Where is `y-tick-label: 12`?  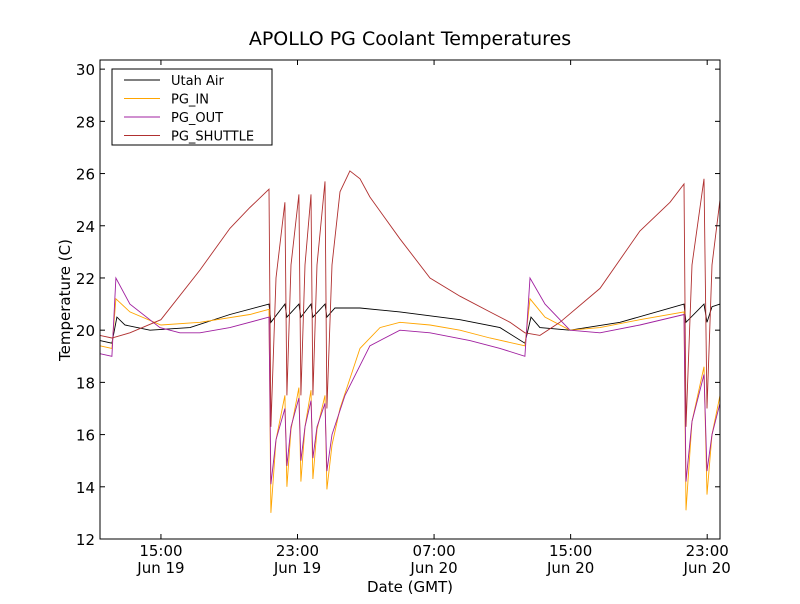
y-tick-label: 12 is located at coordinates (85, 540).